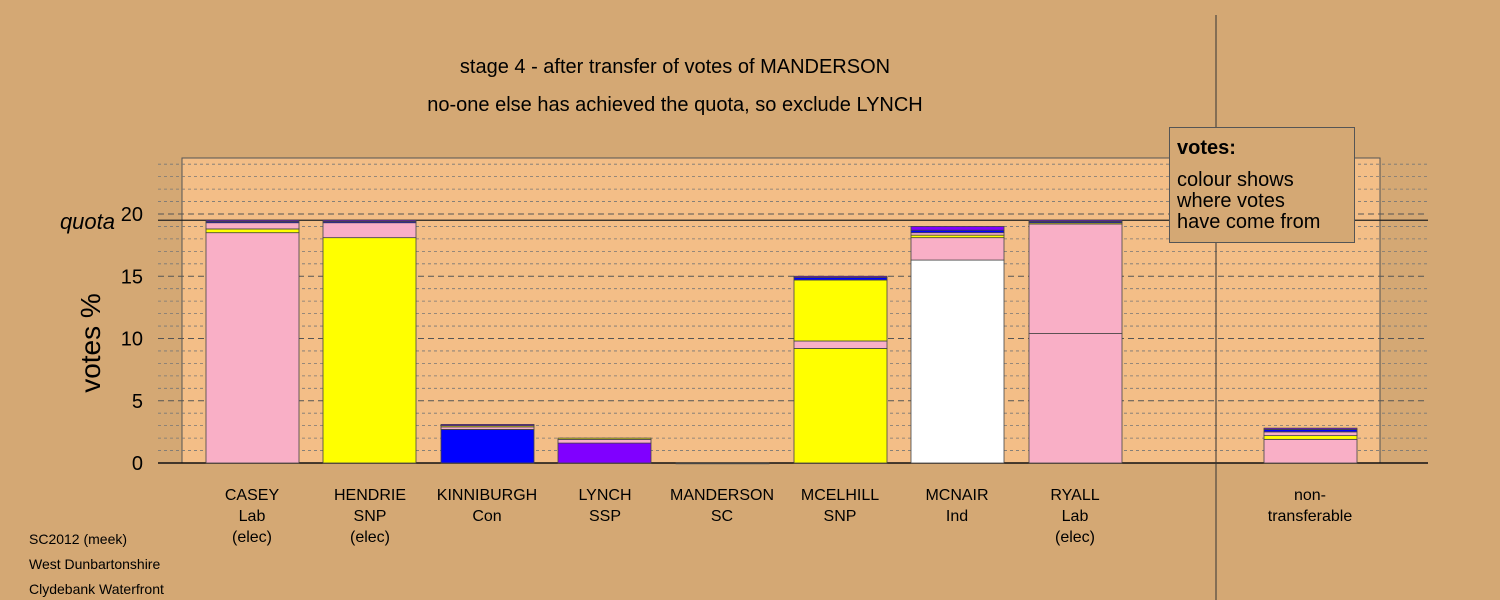  I want to click on y-axis-label: votes %, so click(90, 343).